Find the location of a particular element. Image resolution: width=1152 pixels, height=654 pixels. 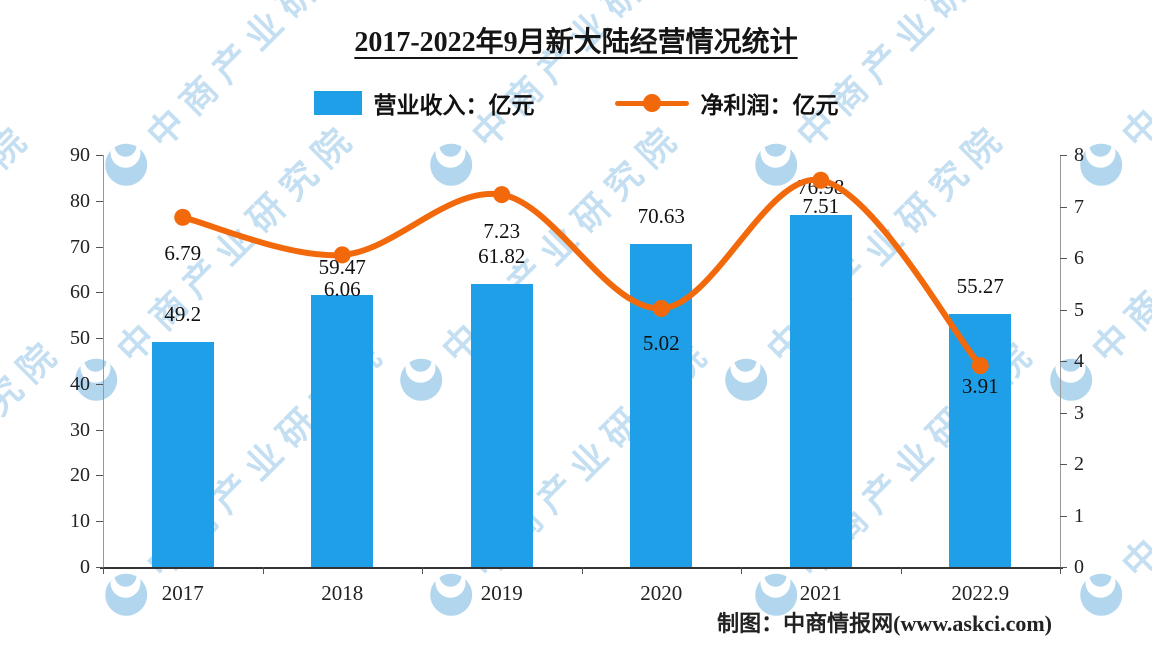

bar-value-label: 61.82 is located at coordinates (502, 256).